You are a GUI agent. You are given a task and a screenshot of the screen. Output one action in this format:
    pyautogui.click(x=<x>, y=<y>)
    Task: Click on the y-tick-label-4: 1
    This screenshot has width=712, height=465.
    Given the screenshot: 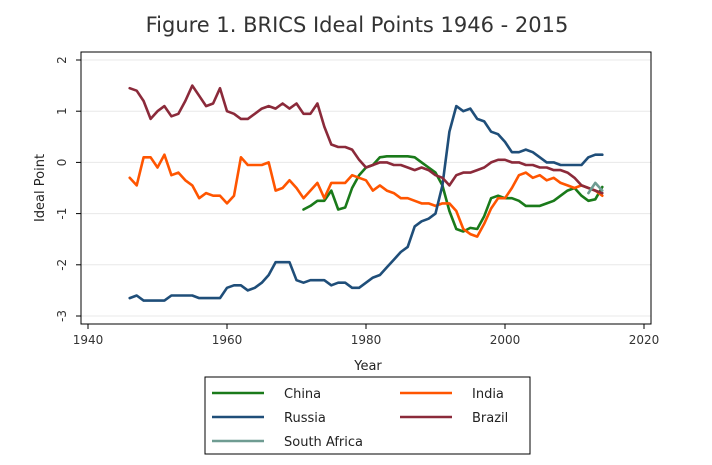 What is the action you would take?
    pyautogui.click(x=62, y=111)
    